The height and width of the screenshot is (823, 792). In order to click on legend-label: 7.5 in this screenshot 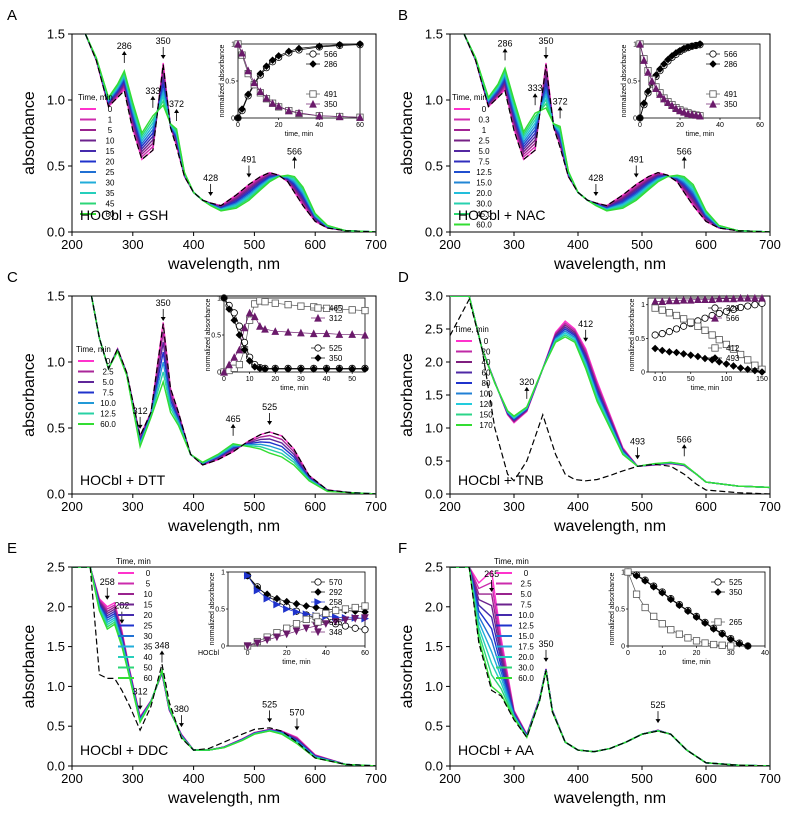, I will do `click(526, 605)`.